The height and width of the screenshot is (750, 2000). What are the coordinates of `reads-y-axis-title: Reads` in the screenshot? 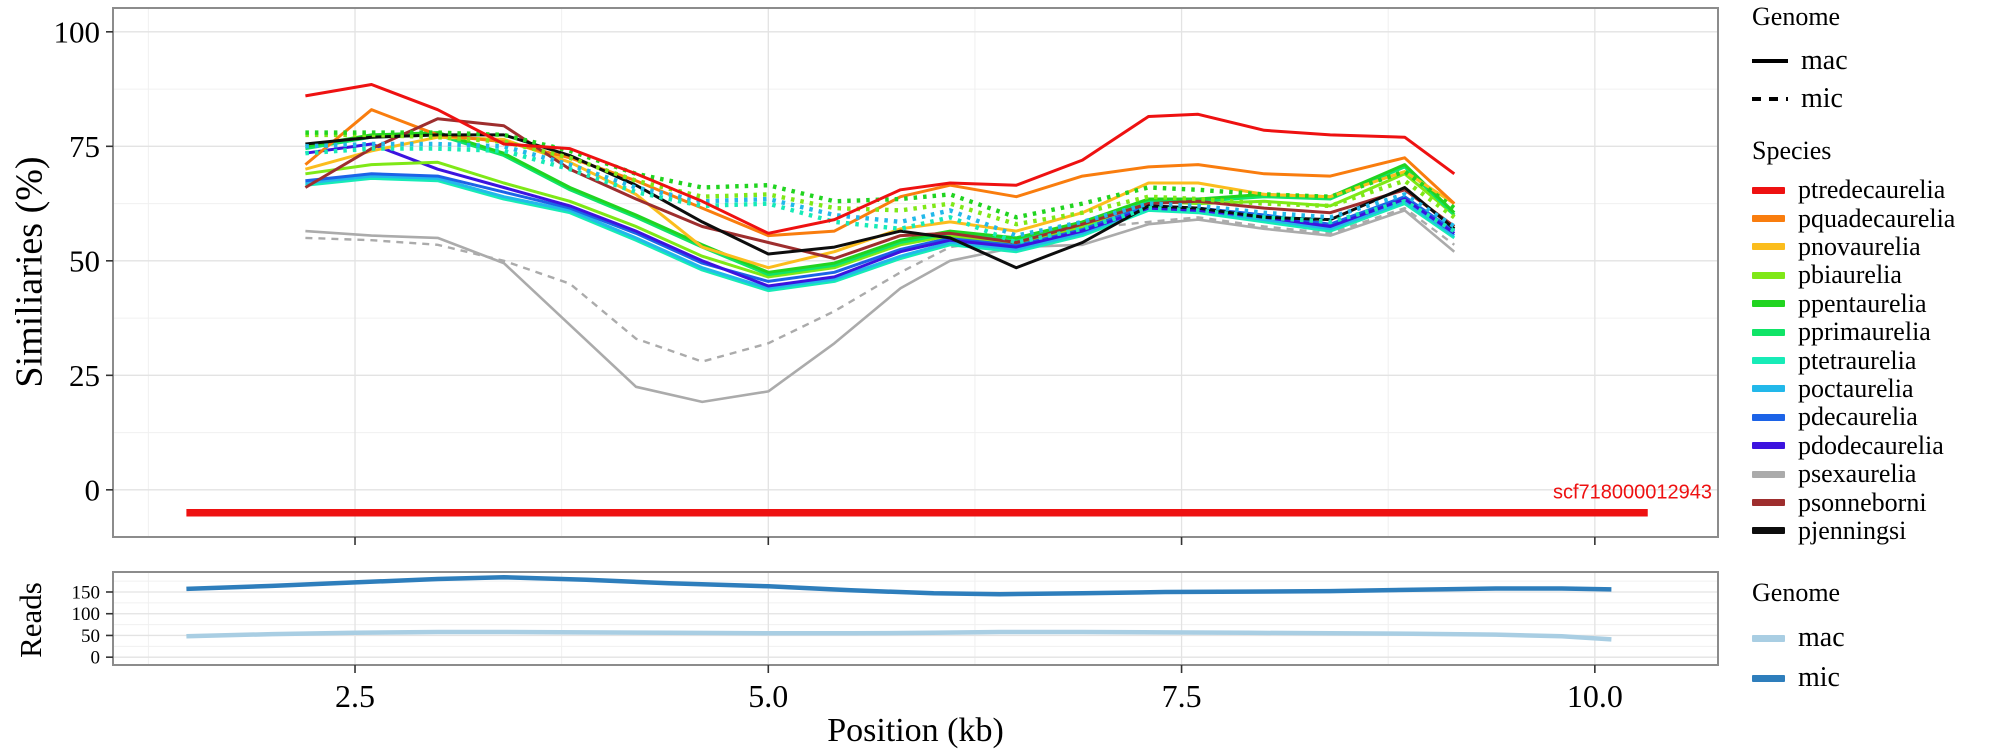 It's located at (30, 620).